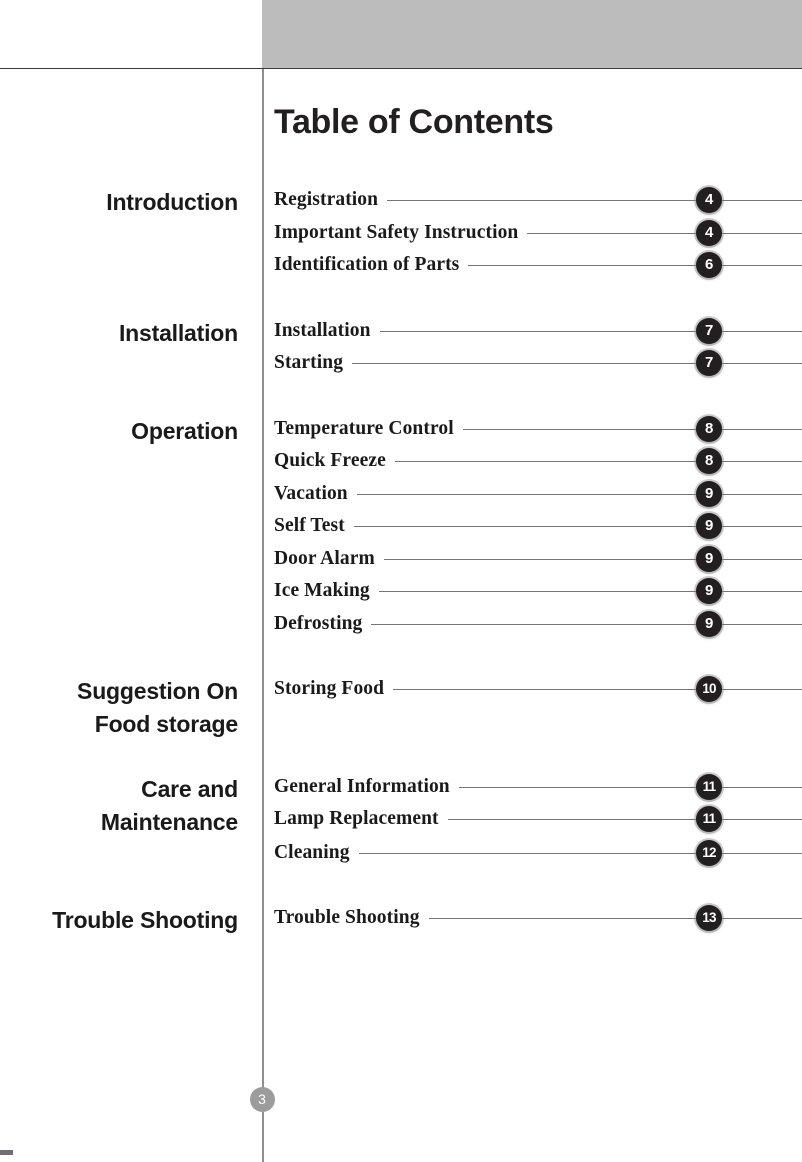  I want to click on section-label-trouble-shooting: Trouble Shooting, so click(145, 920).